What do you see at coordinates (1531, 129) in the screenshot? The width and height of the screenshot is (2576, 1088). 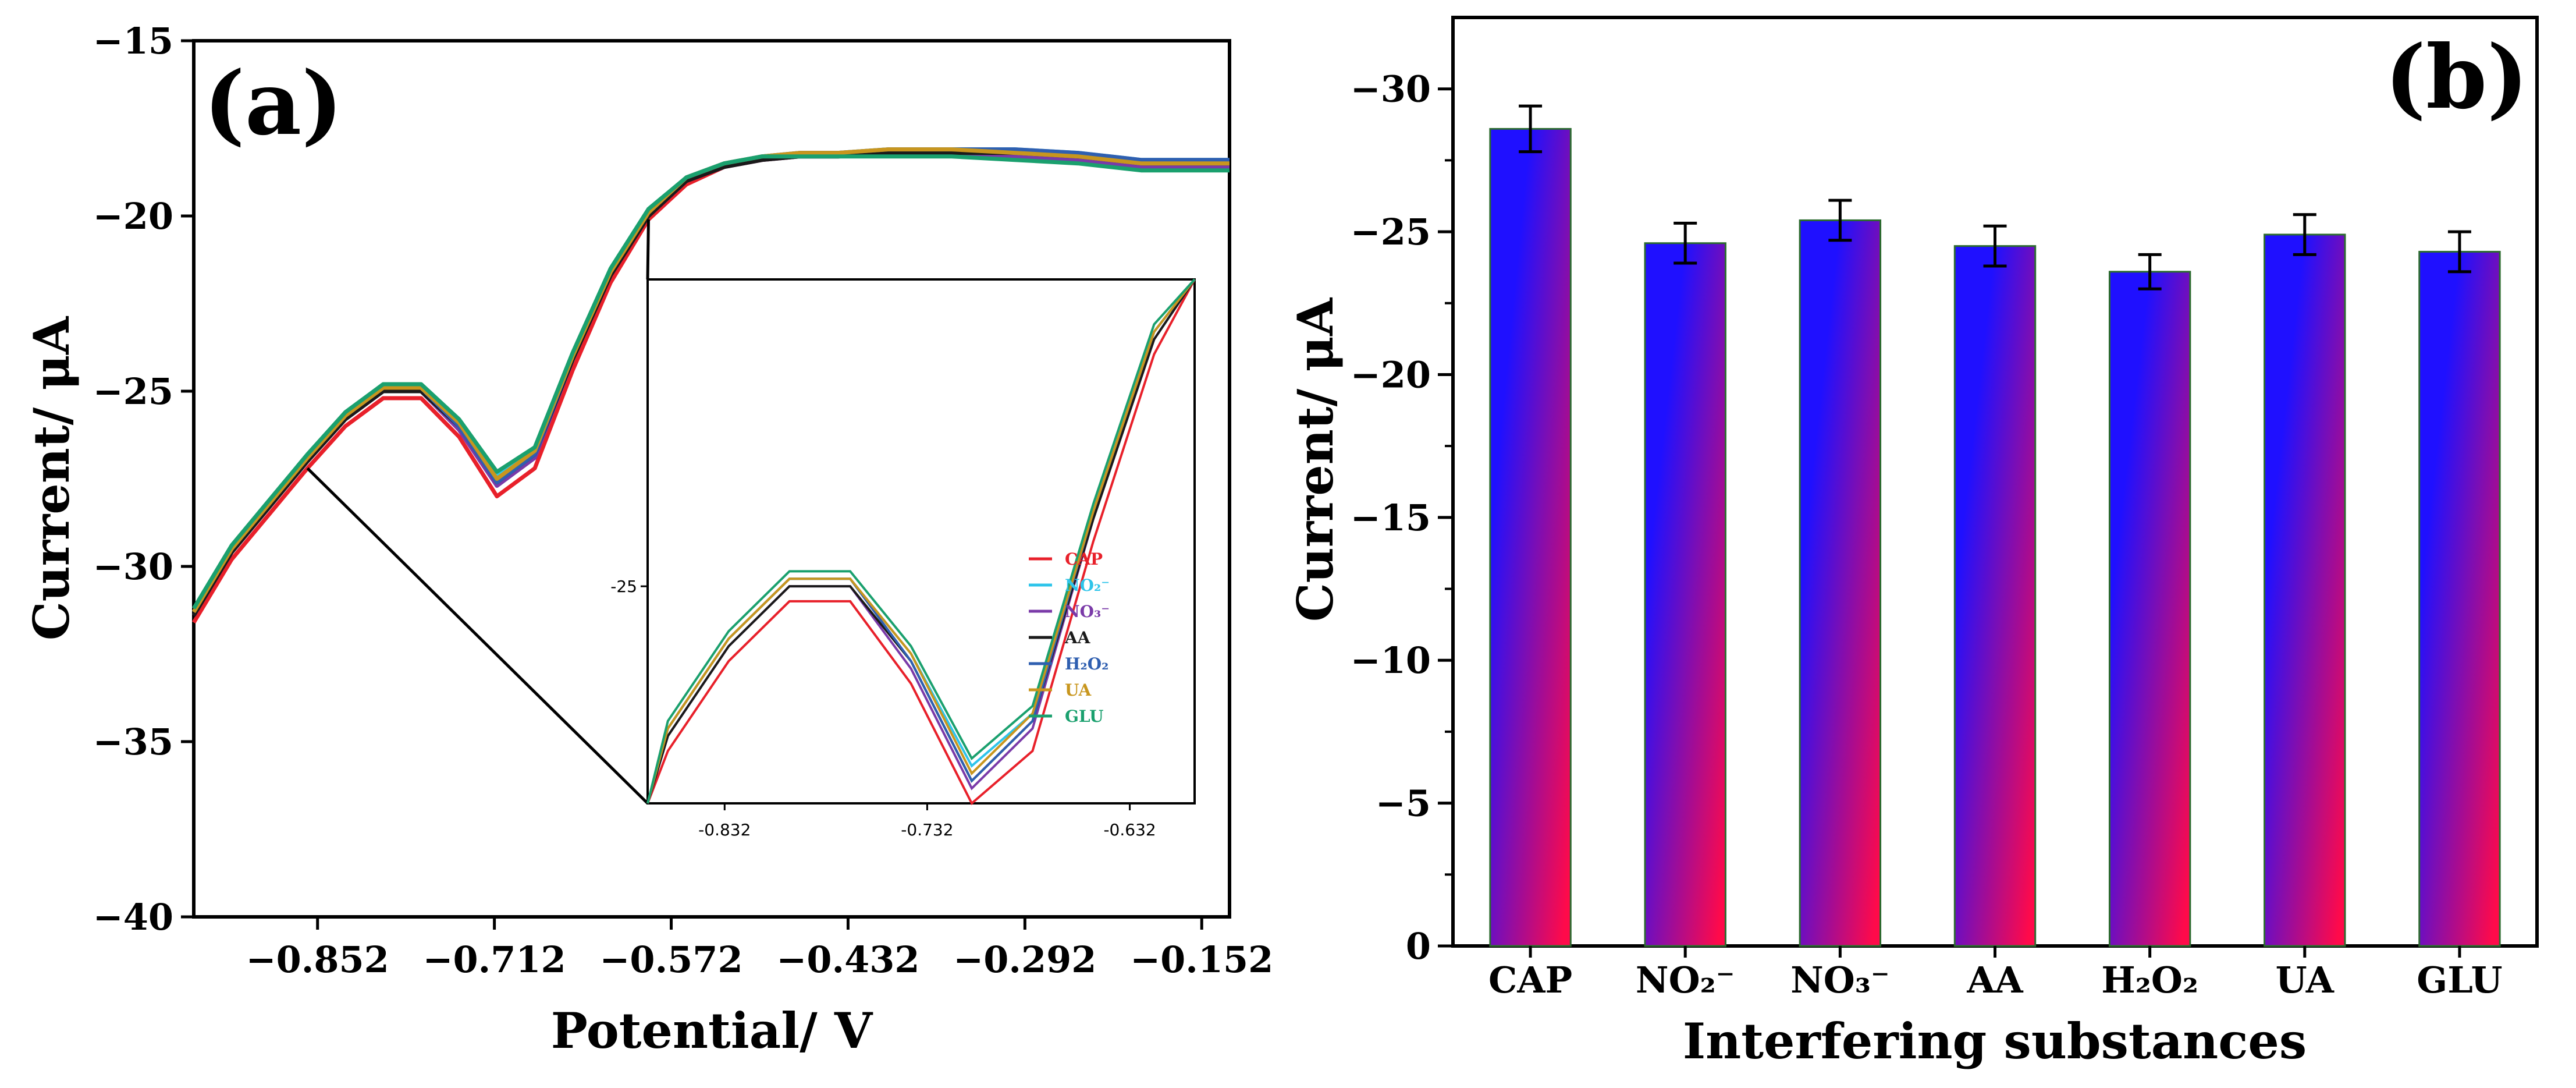 I see `error-bar-cap` at bounding box center [1531, 129].